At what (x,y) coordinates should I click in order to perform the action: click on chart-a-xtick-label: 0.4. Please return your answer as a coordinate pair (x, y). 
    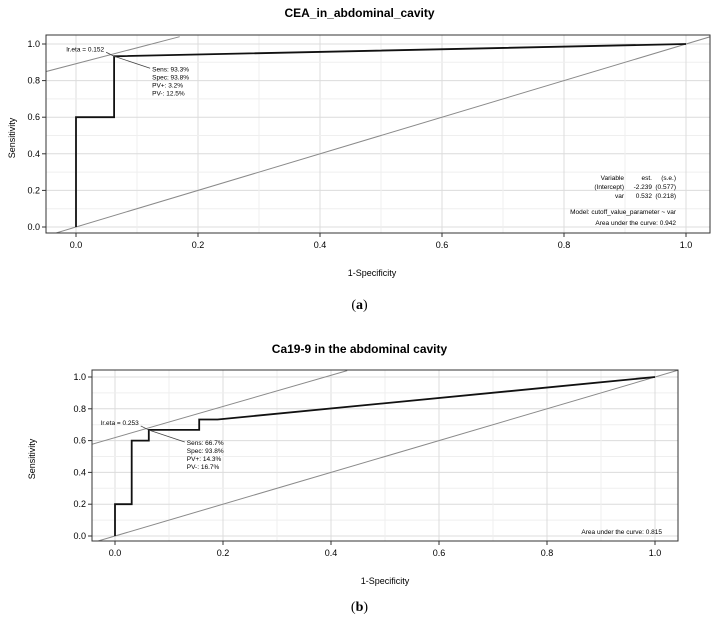
    Looking at the image, I should click on (320, 245).